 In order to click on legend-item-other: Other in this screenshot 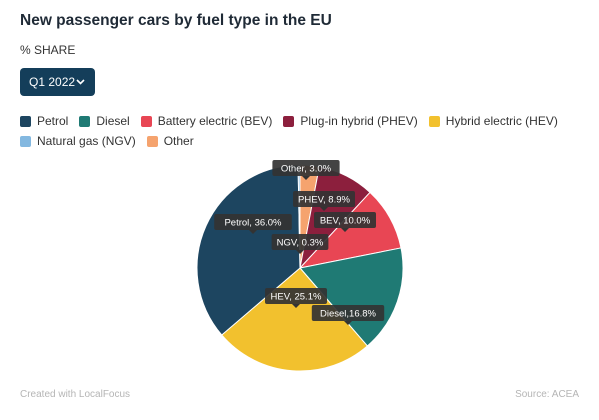, I will do `click(170, 141)`.